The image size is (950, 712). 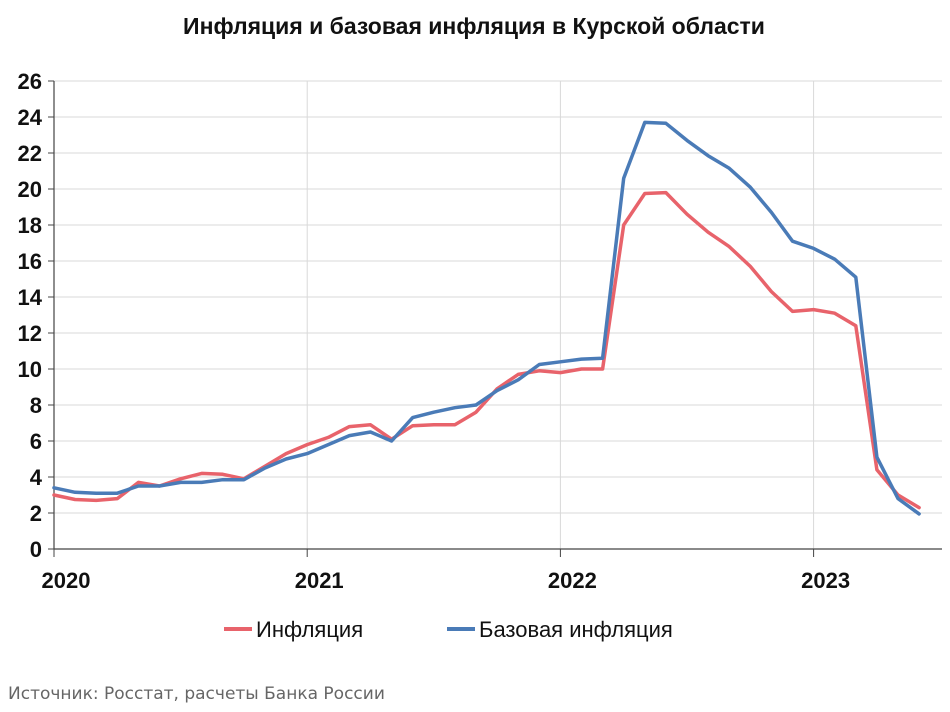 What do you see at coordinates (30, 369) in the screenshot?
I see `y-tick-label: 10` at bounding box center [30, 369].